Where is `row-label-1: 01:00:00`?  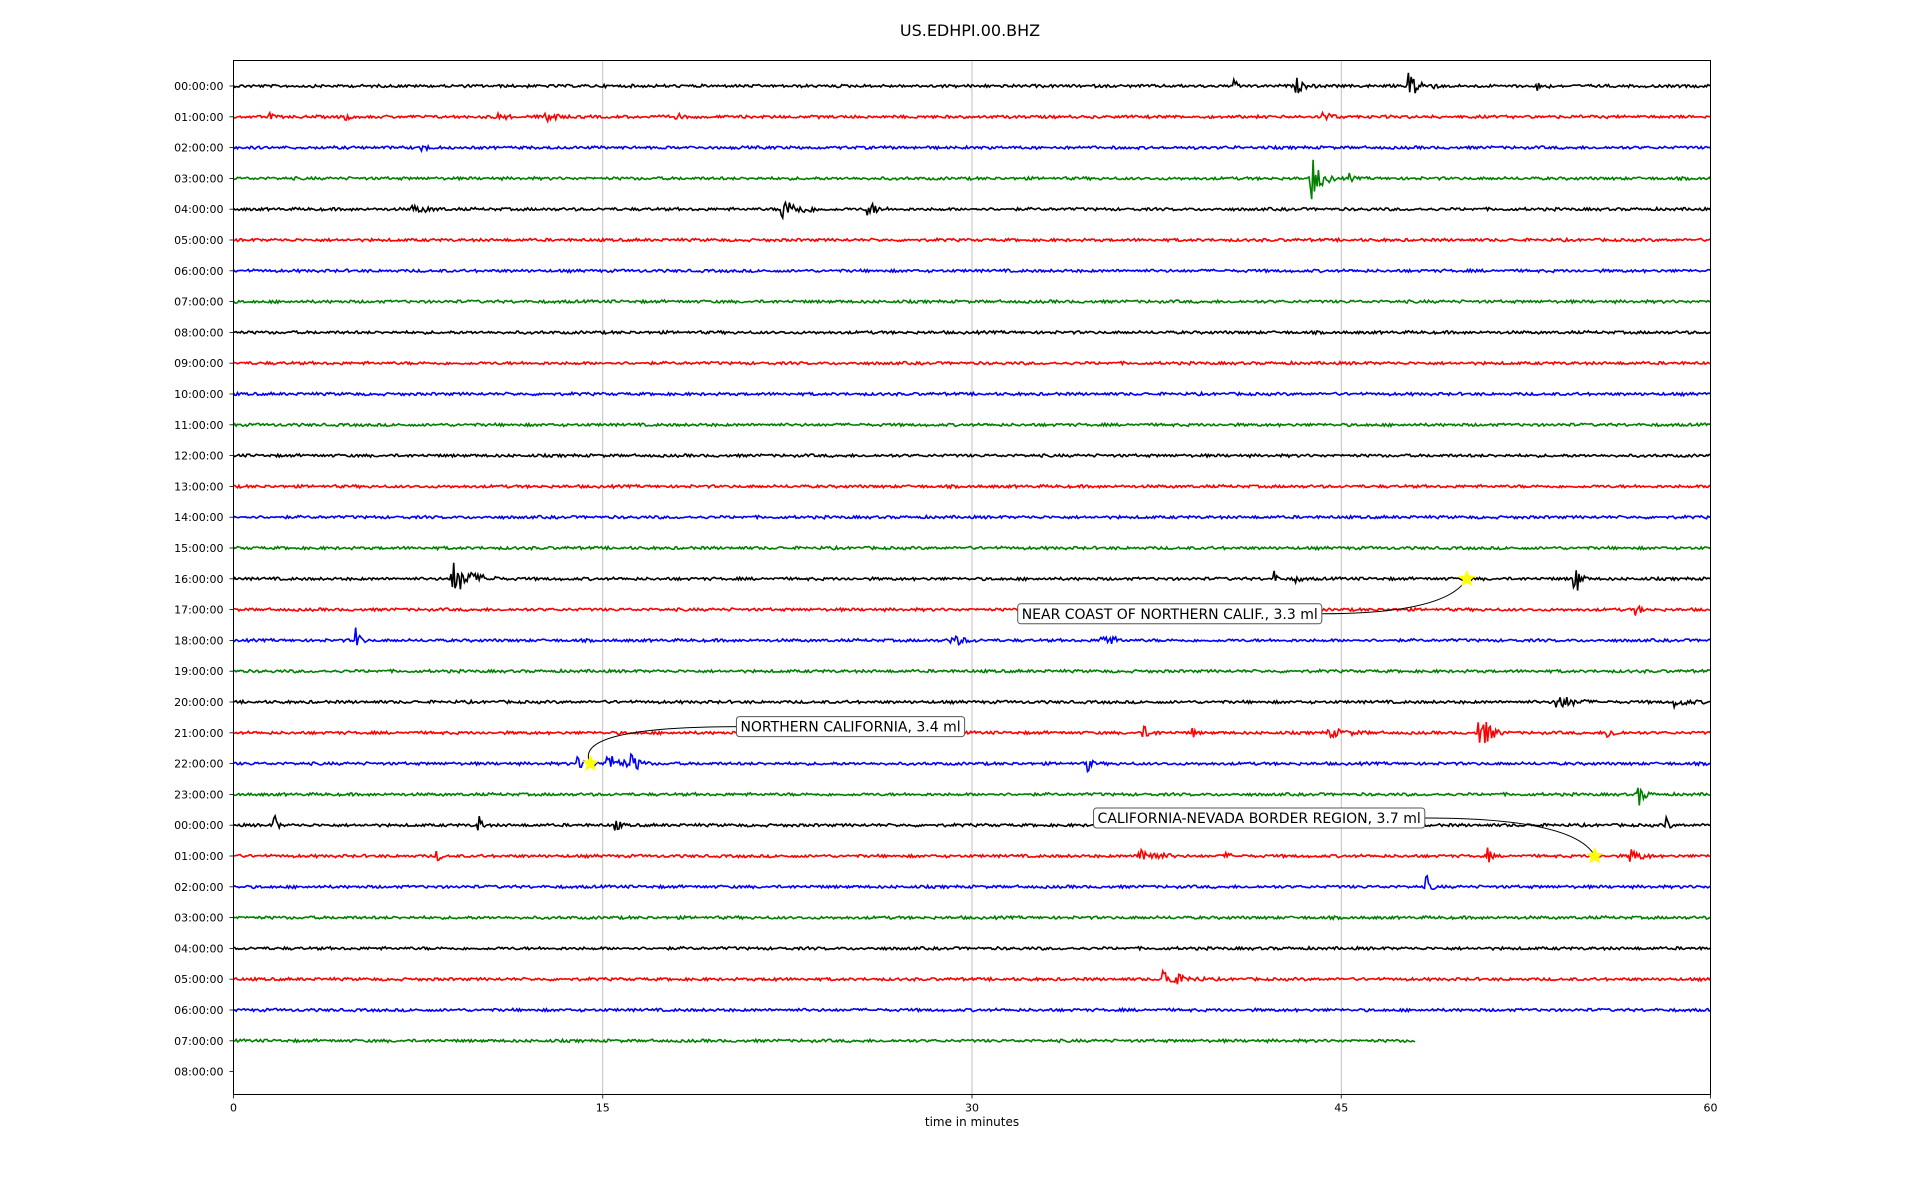 row-label-1: 01:00:00 is located at coordinates (198, 117).